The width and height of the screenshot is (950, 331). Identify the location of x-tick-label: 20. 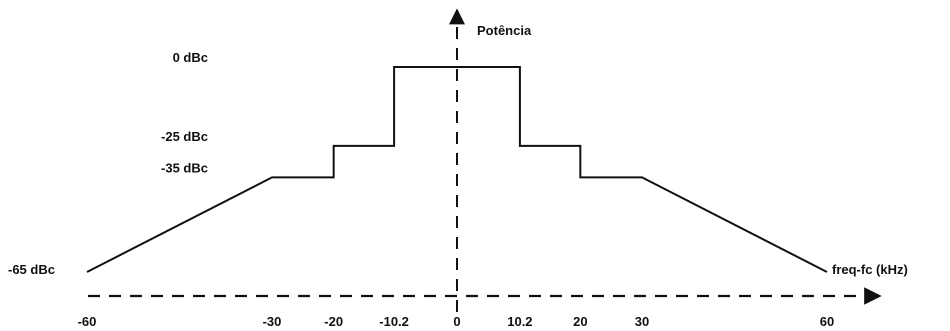
(580, 321).